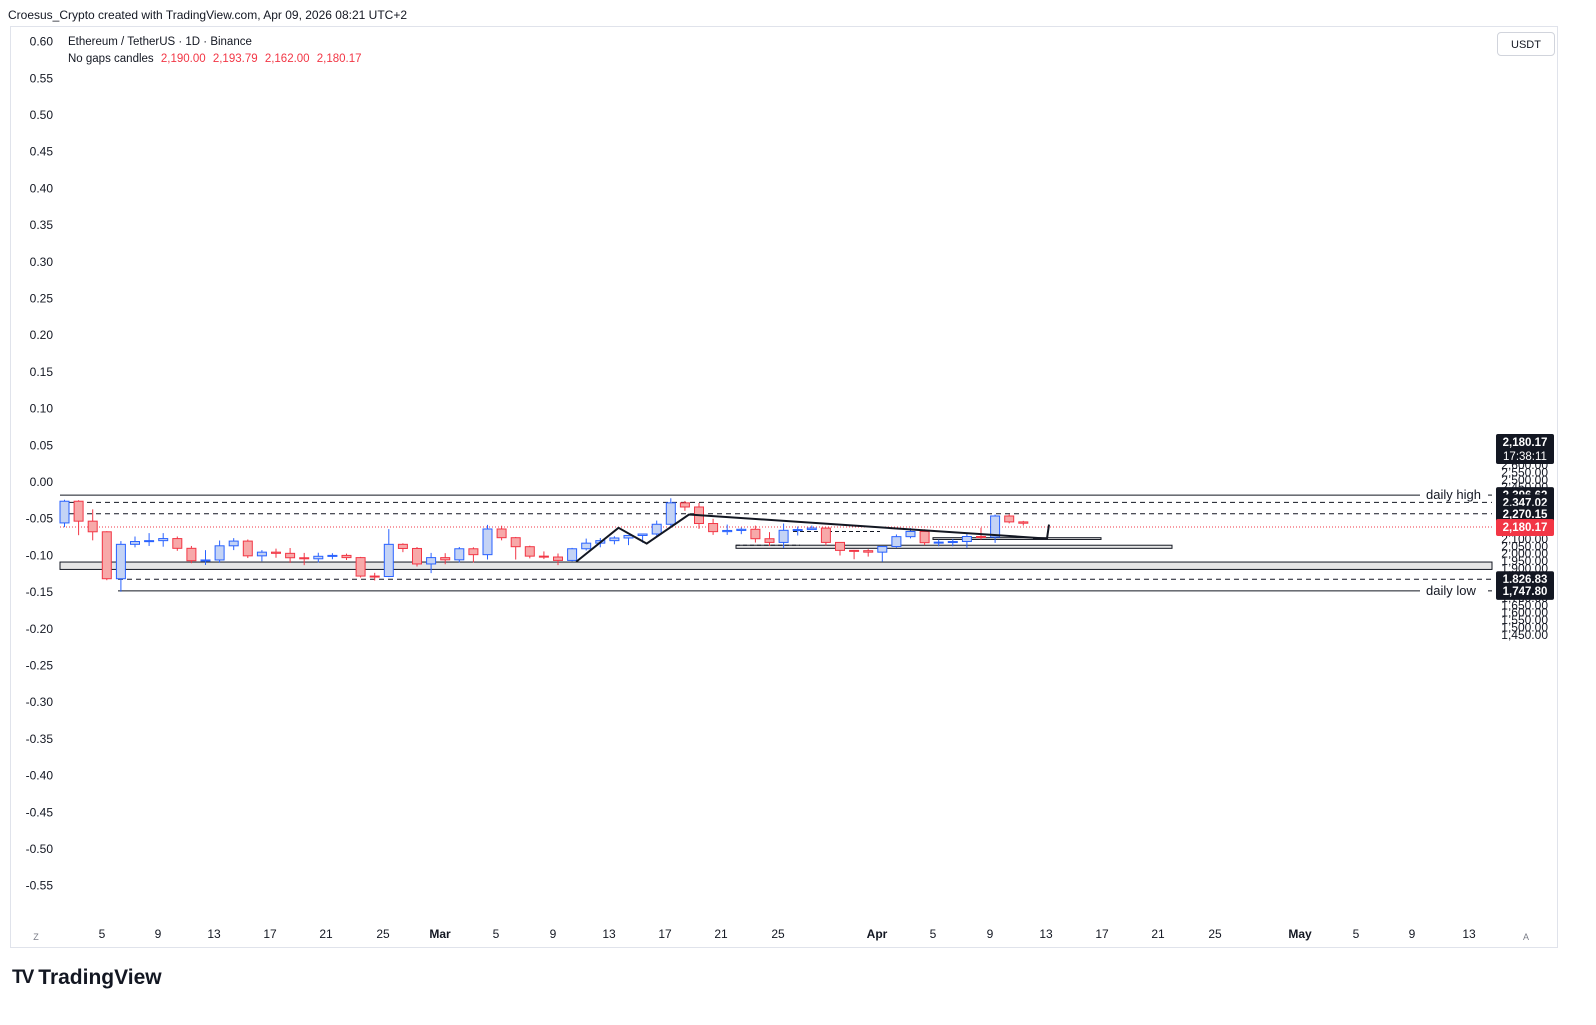  Describe the element at coordinates (42, 335) in the screenshot. I see `left-axis-label: 0.20` at that location.